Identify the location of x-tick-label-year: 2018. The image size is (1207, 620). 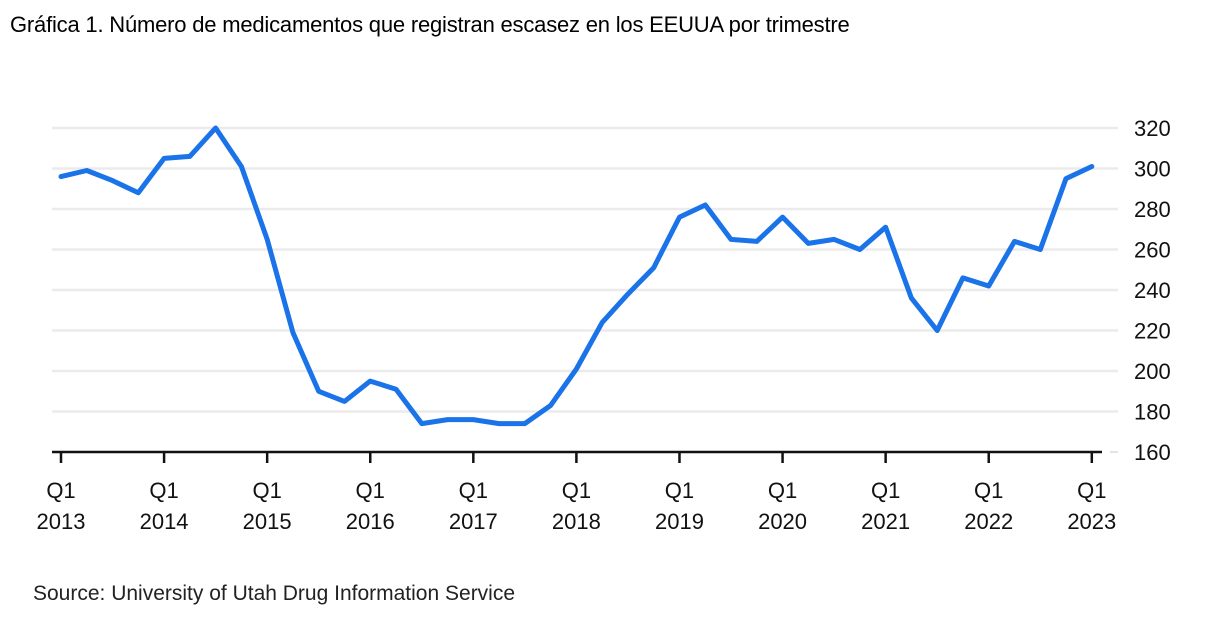
(576, 521).